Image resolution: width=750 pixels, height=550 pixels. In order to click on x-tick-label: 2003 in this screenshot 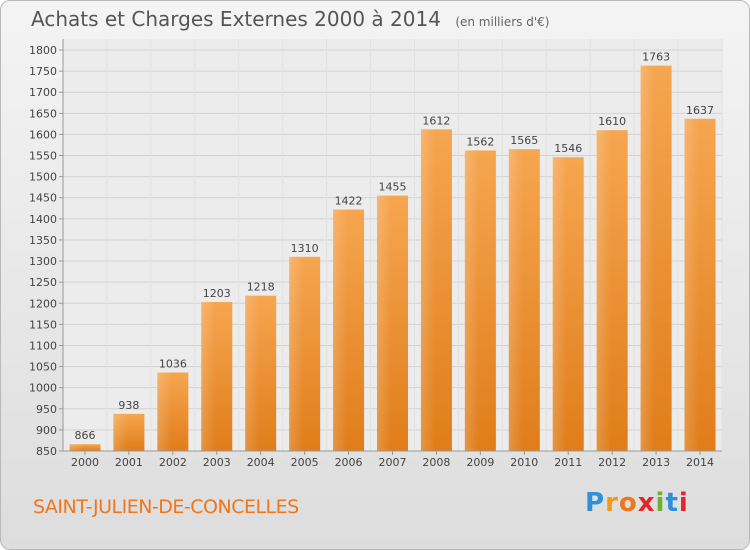, I will do `click(217, 462)`.